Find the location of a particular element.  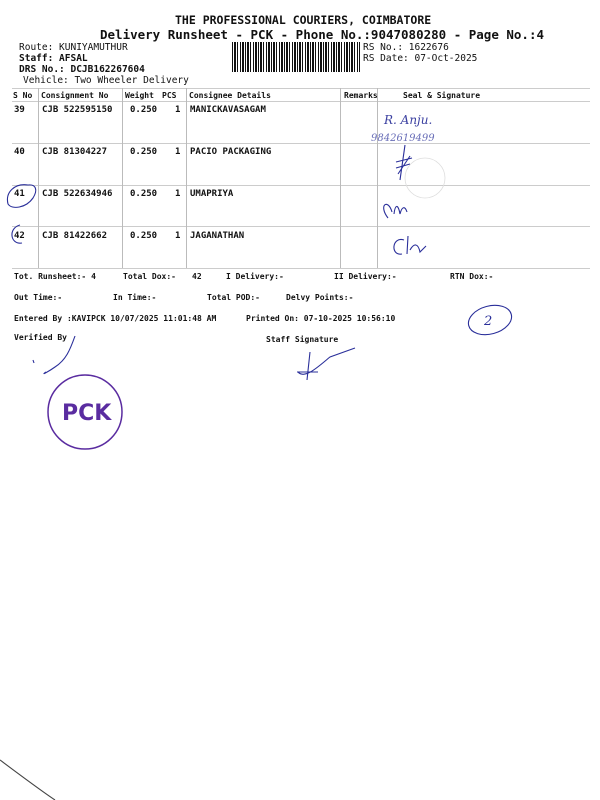

in-time: In Time:- is located at coordinates (135, 297).